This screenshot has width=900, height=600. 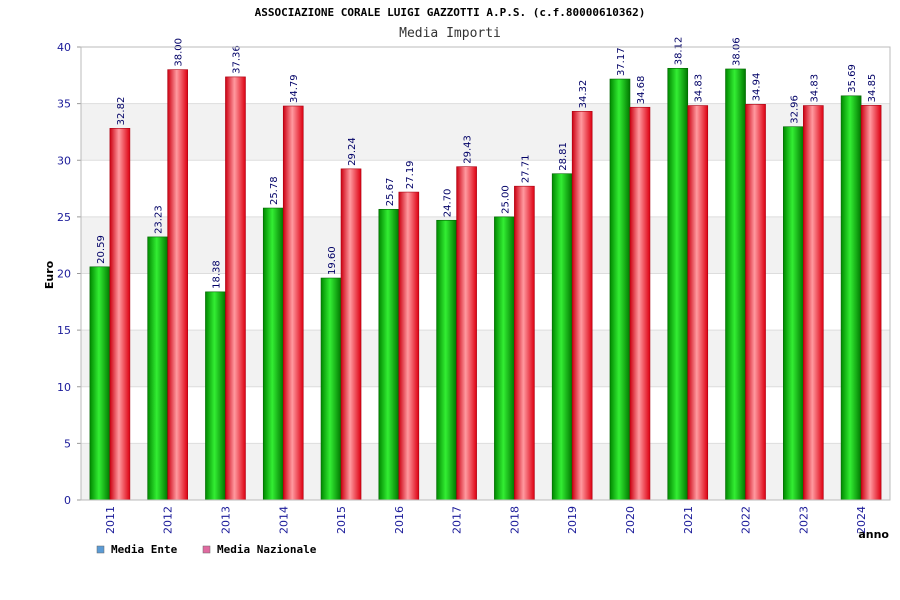 What do you see at coordinates (872, 88) in the screenshot?
I see `data-label: 34.85` at bounding box center [872, 88].